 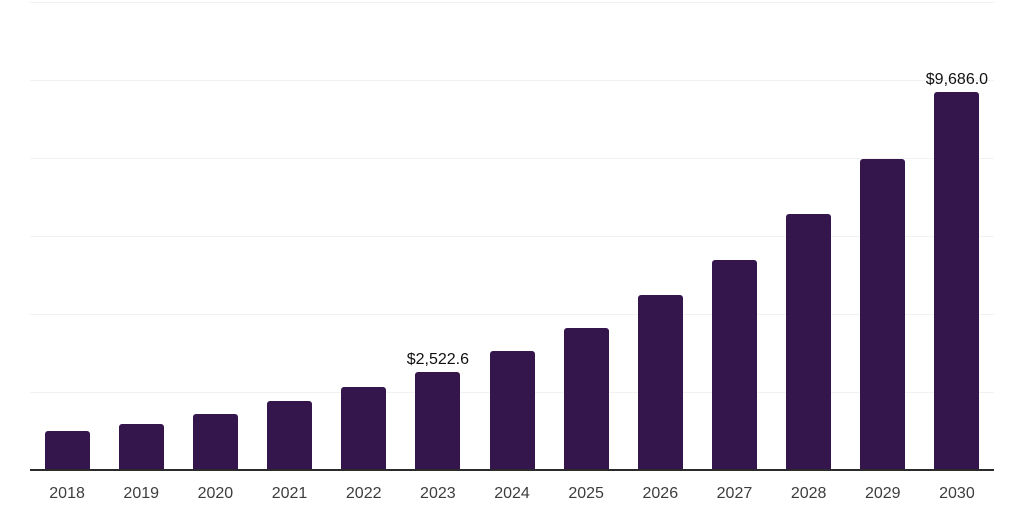 I want to click on bar-2021, so click(x=290, y=435).